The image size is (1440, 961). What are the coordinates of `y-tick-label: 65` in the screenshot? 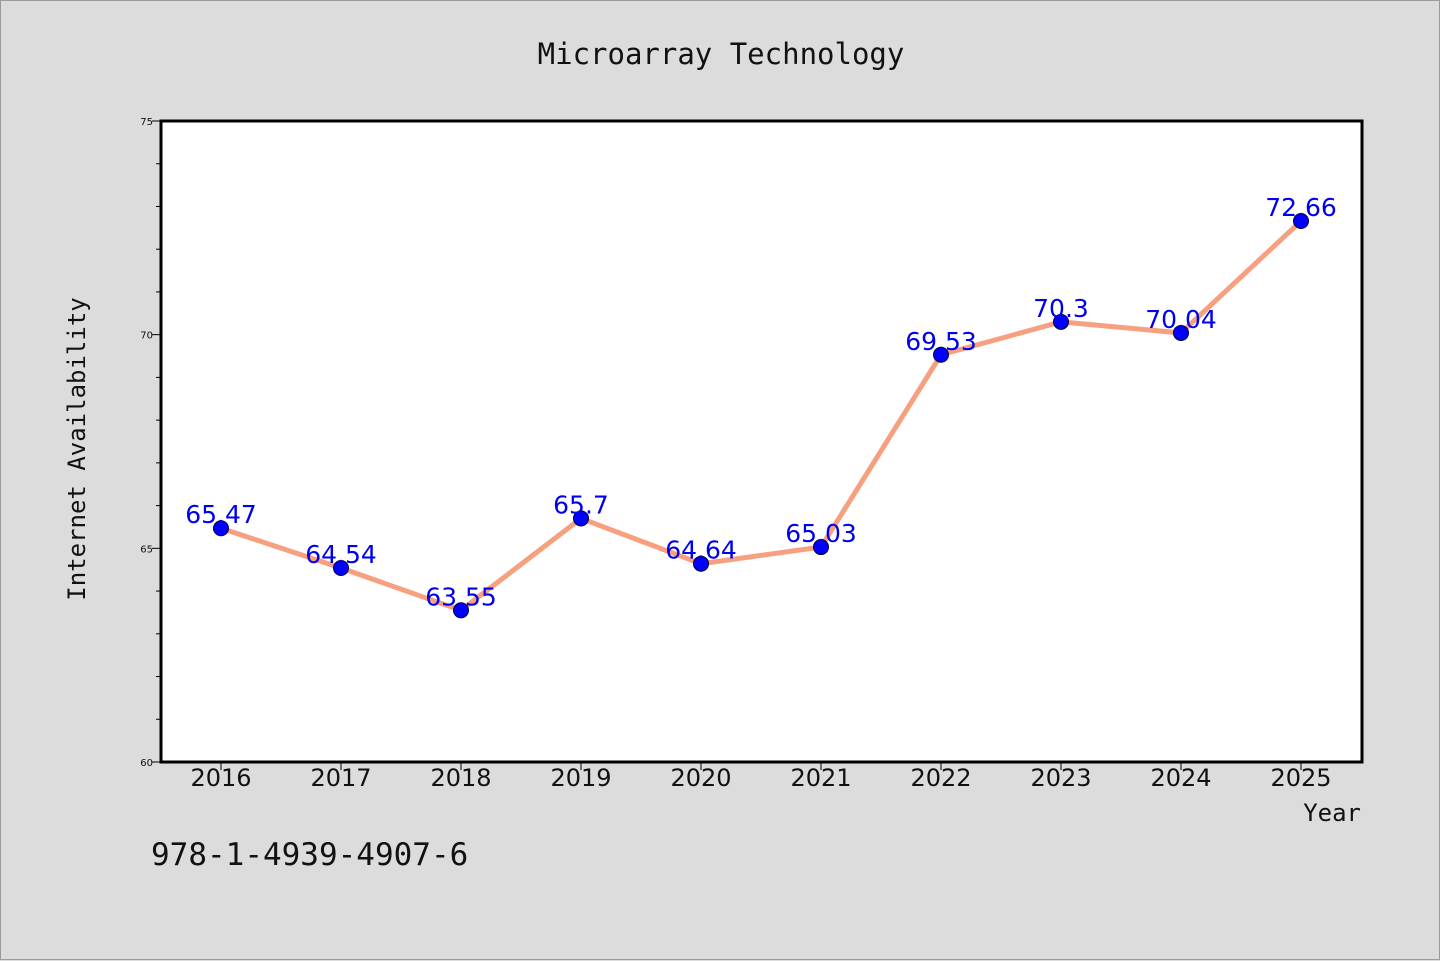 It's located at (146, 549).